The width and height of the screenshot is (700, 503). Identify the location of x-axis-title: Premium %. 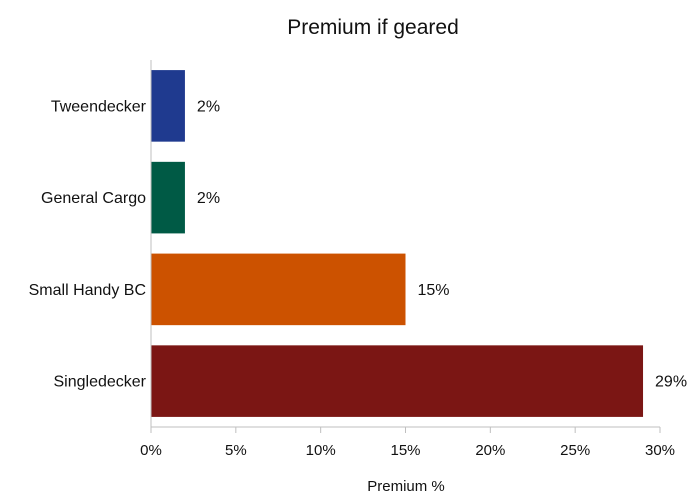
(406, 486).